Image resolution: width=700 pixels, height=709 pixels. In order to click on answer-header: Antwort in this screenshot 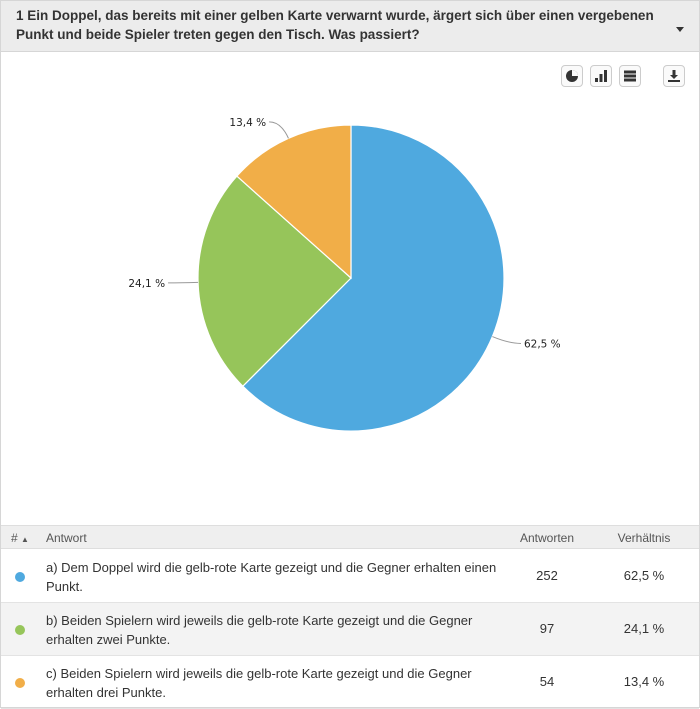, I will do `click(66, 538)`.